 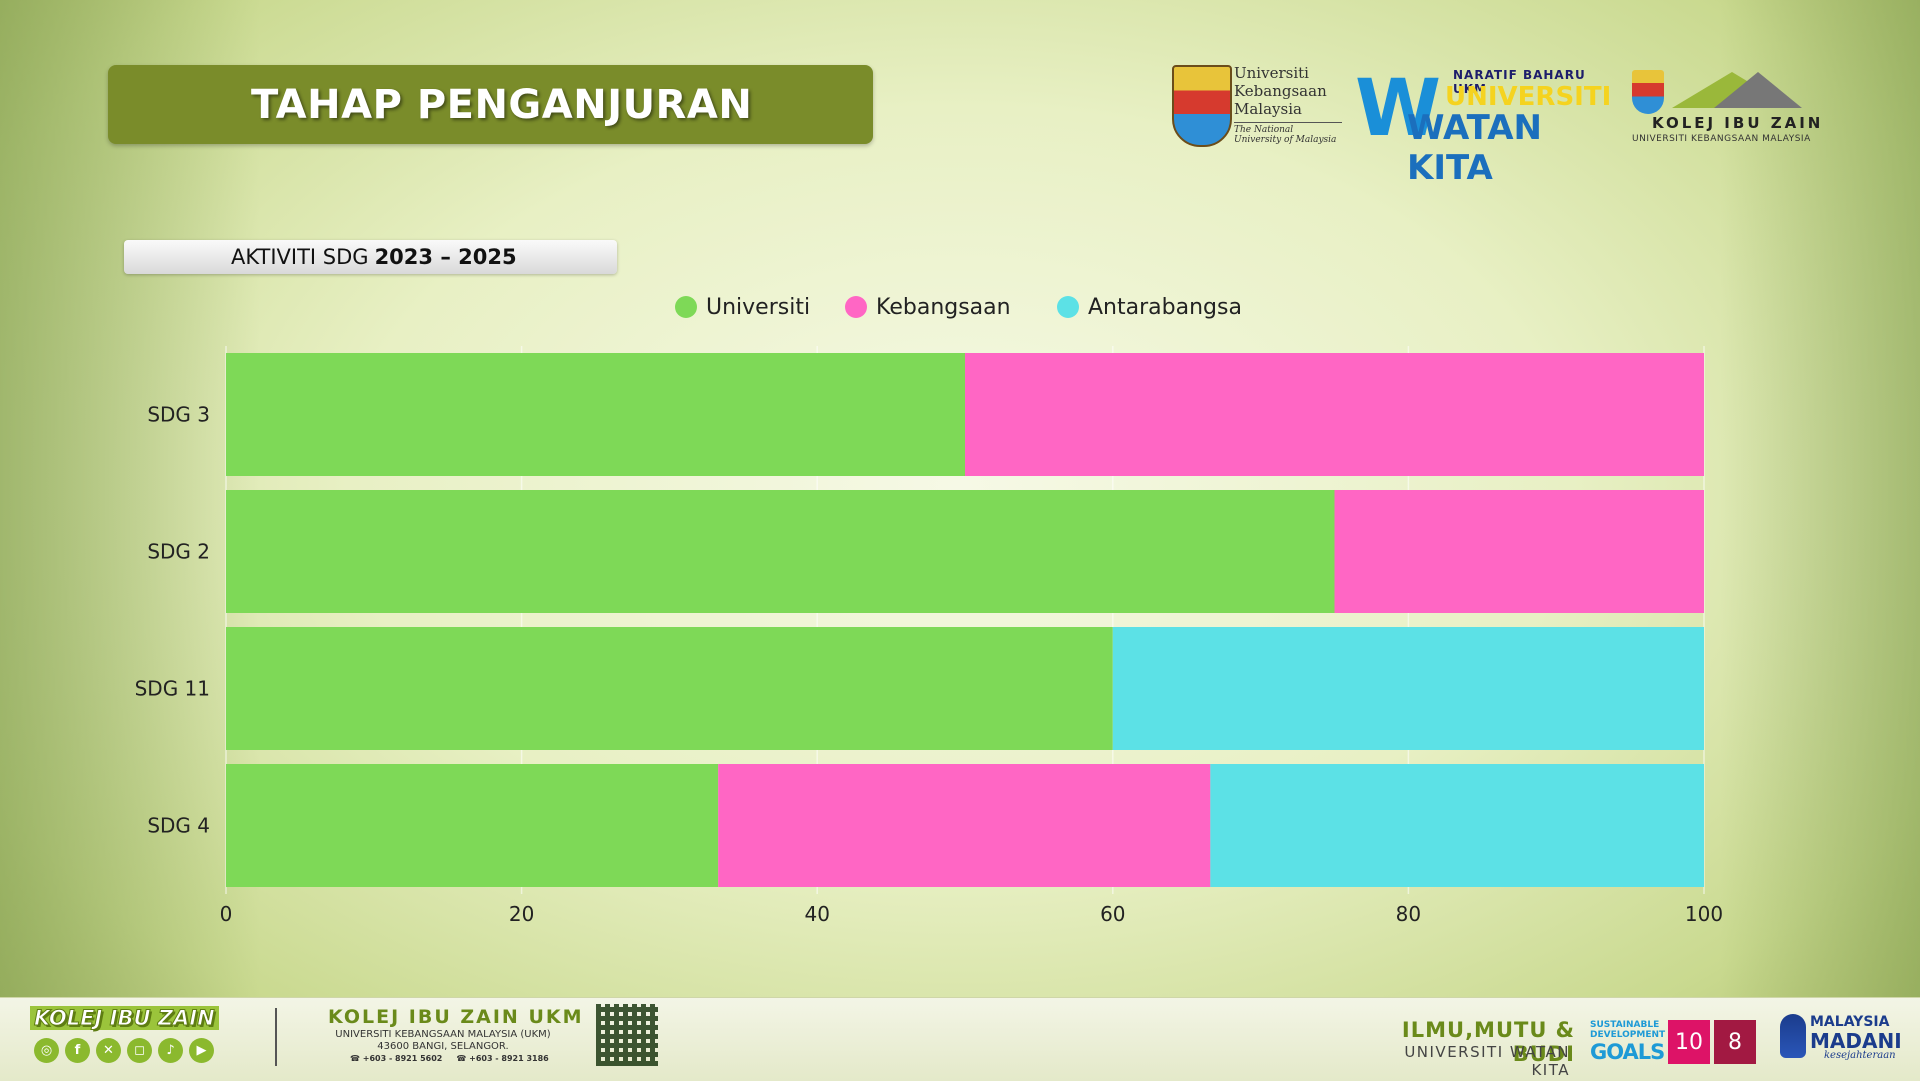 I want to click on footer-phones: ☎ +603 - 8921 5602 ☎ +603 - 8921 3186, so click(x=449, y=1058).